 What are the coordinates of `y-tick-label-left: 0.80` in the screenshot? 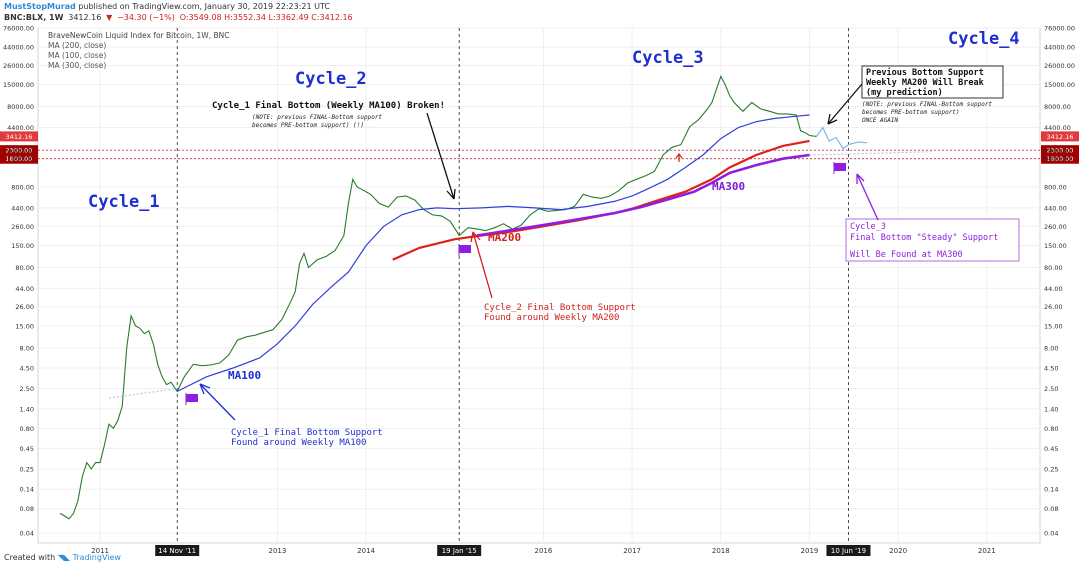 It's located at (27, 429).